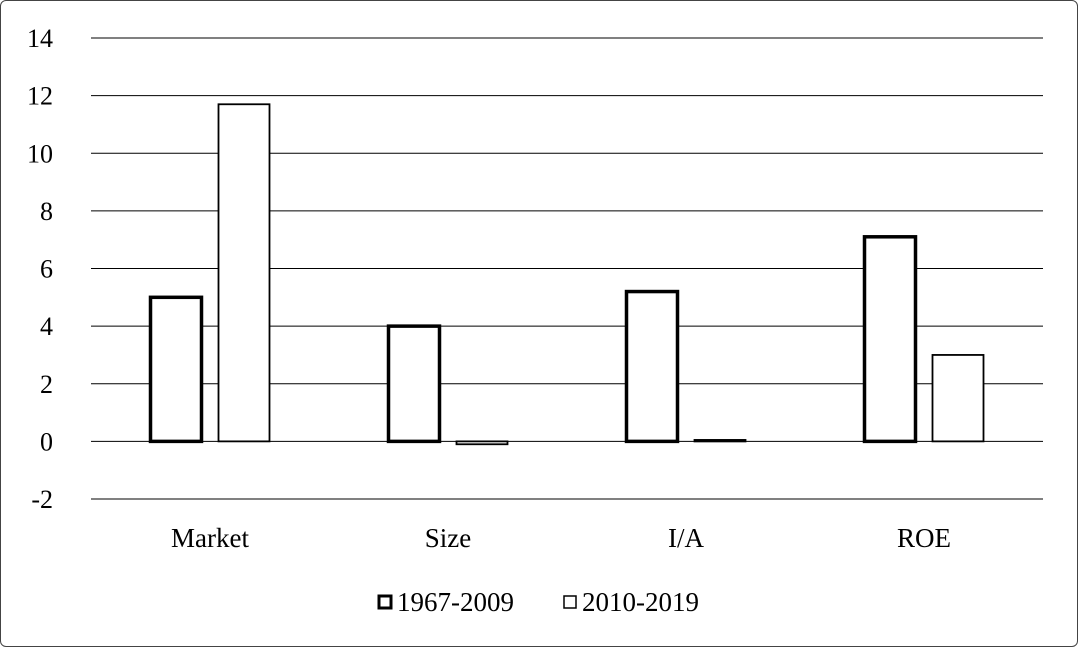 The image size is (1080, 653). I want to click on y-tick-label: 14, so click(40, 38).